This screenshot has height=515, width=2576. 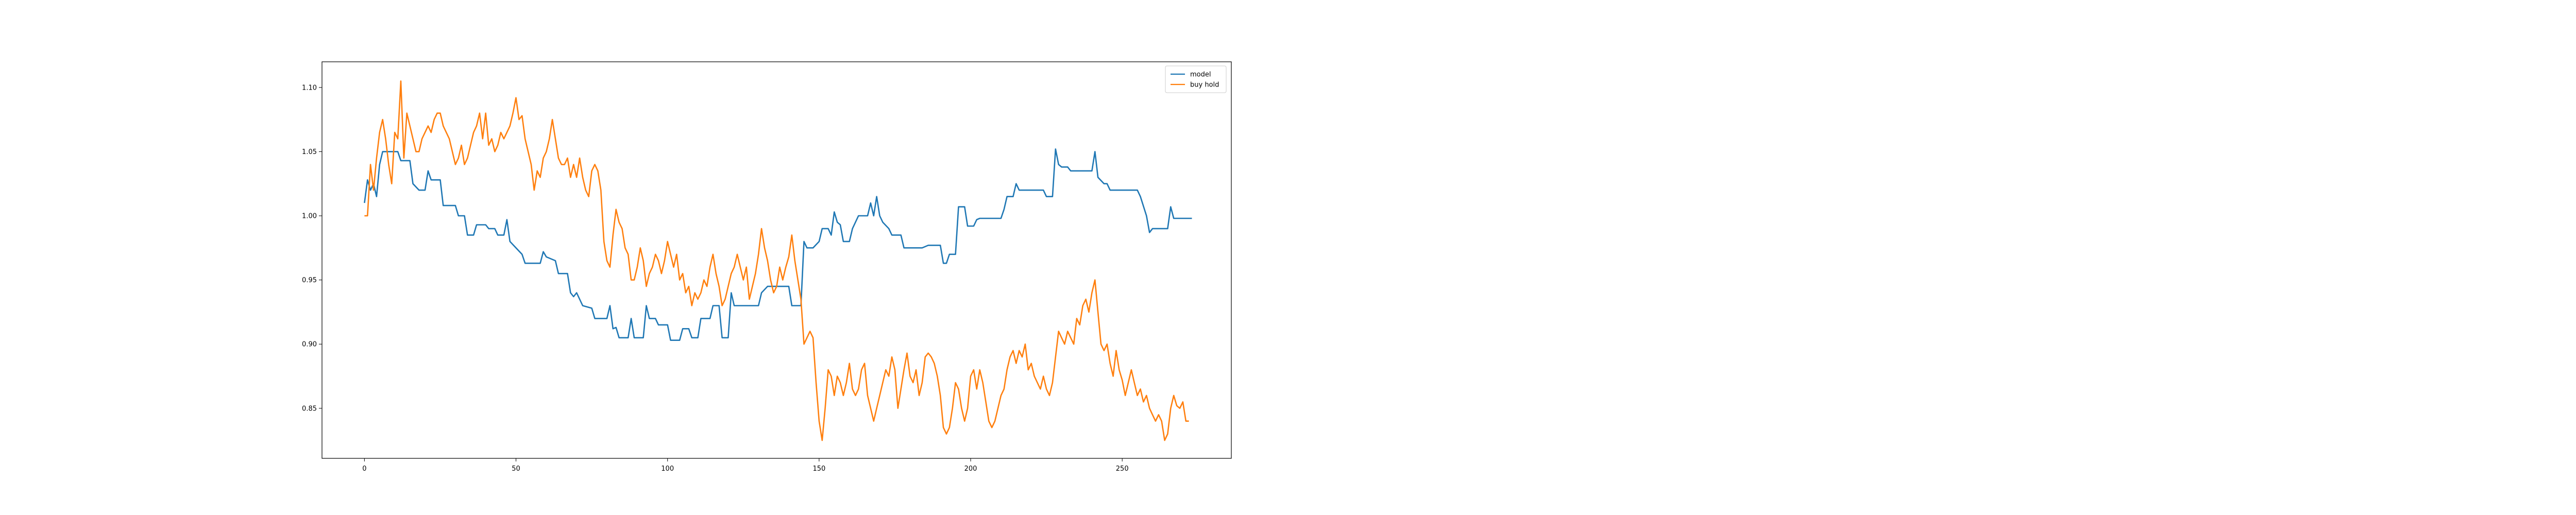 What do you see at coordinates (309, 409) in the screenshot?
I see `y-tick-label: 0.85` at bounding box center [309, 409].